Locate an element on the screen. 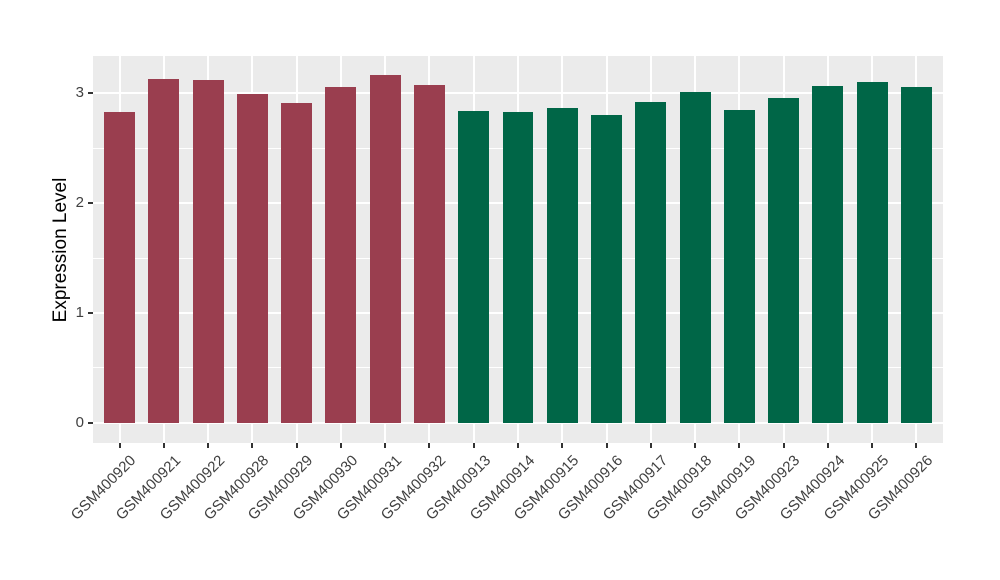 This screenshot has height=580, width=1000. bar-GSM400917 is located at coordinates (651, 262).